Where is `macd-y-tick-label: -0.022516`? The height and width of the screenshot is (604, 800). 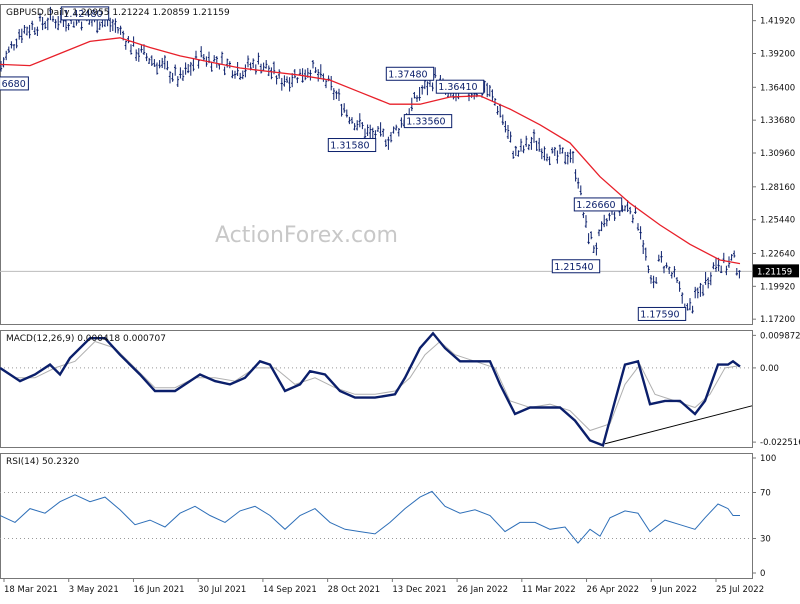
macd-y-tick-label: -0.022516 is located at coordinates (780, 443).